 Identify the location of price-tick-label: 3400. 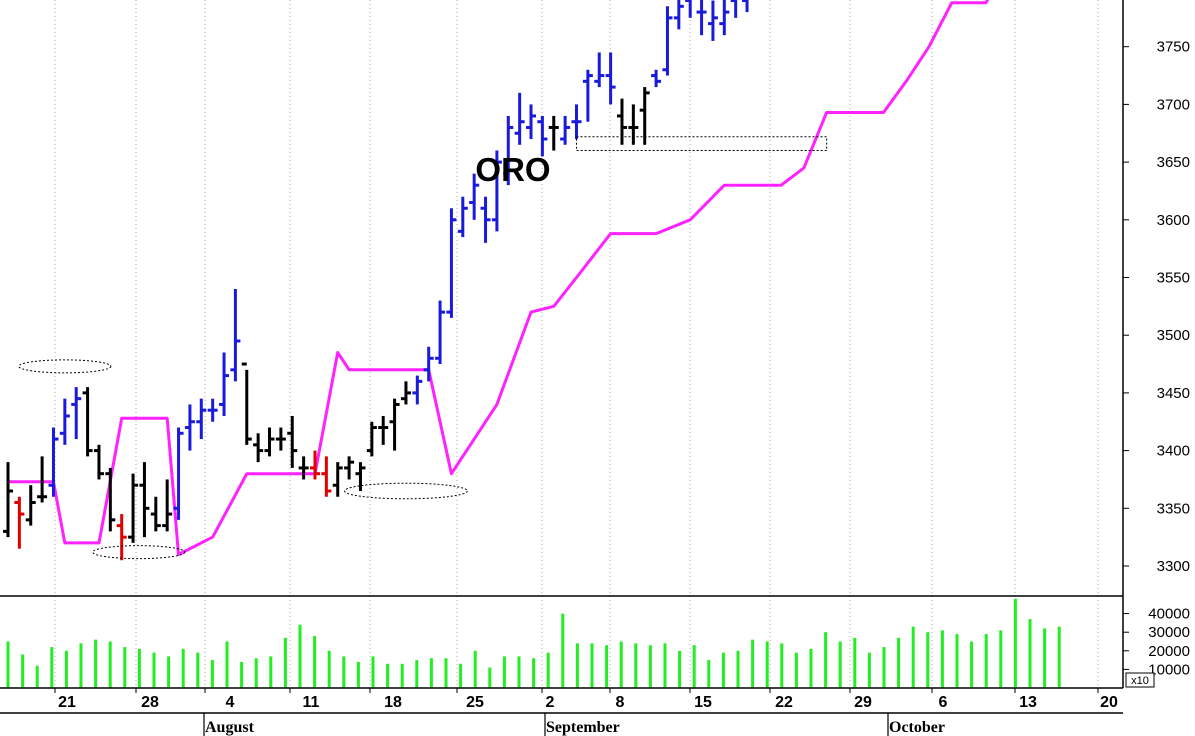
(1173, 451).